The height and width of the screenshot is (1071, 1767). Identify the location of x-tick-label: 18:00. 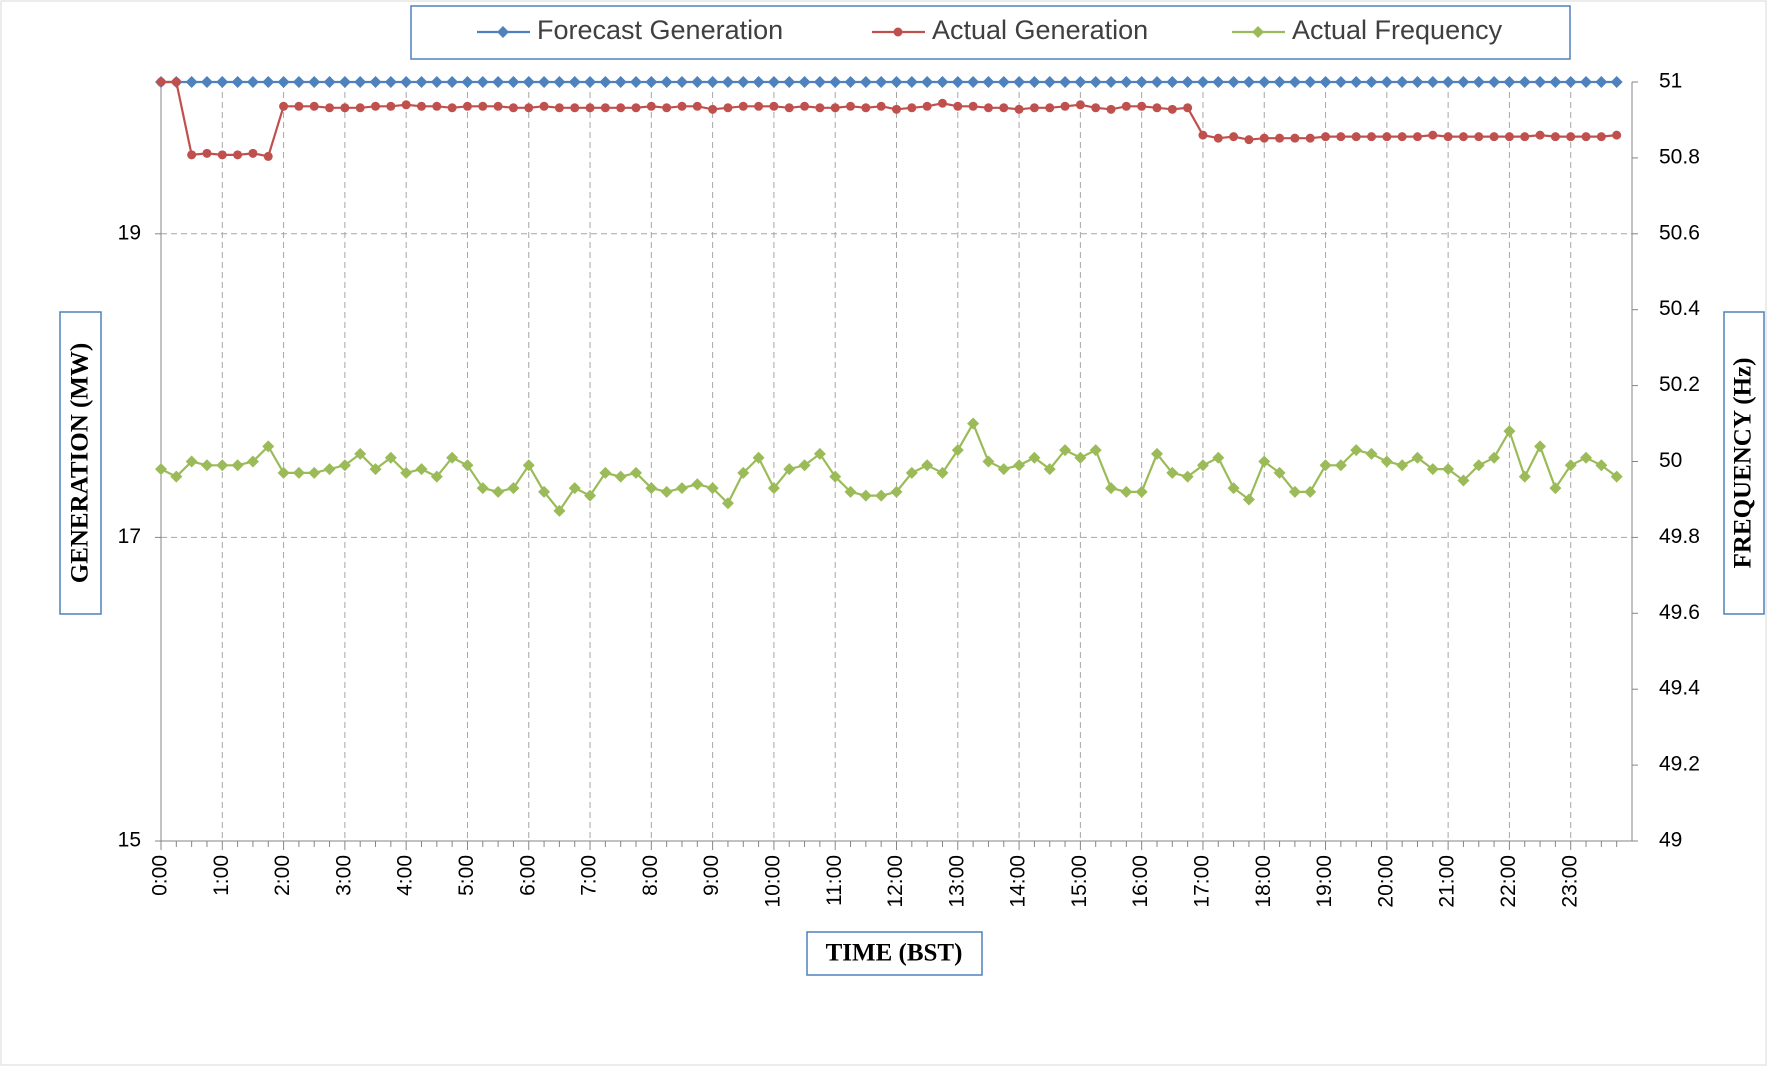
(1263, 881).